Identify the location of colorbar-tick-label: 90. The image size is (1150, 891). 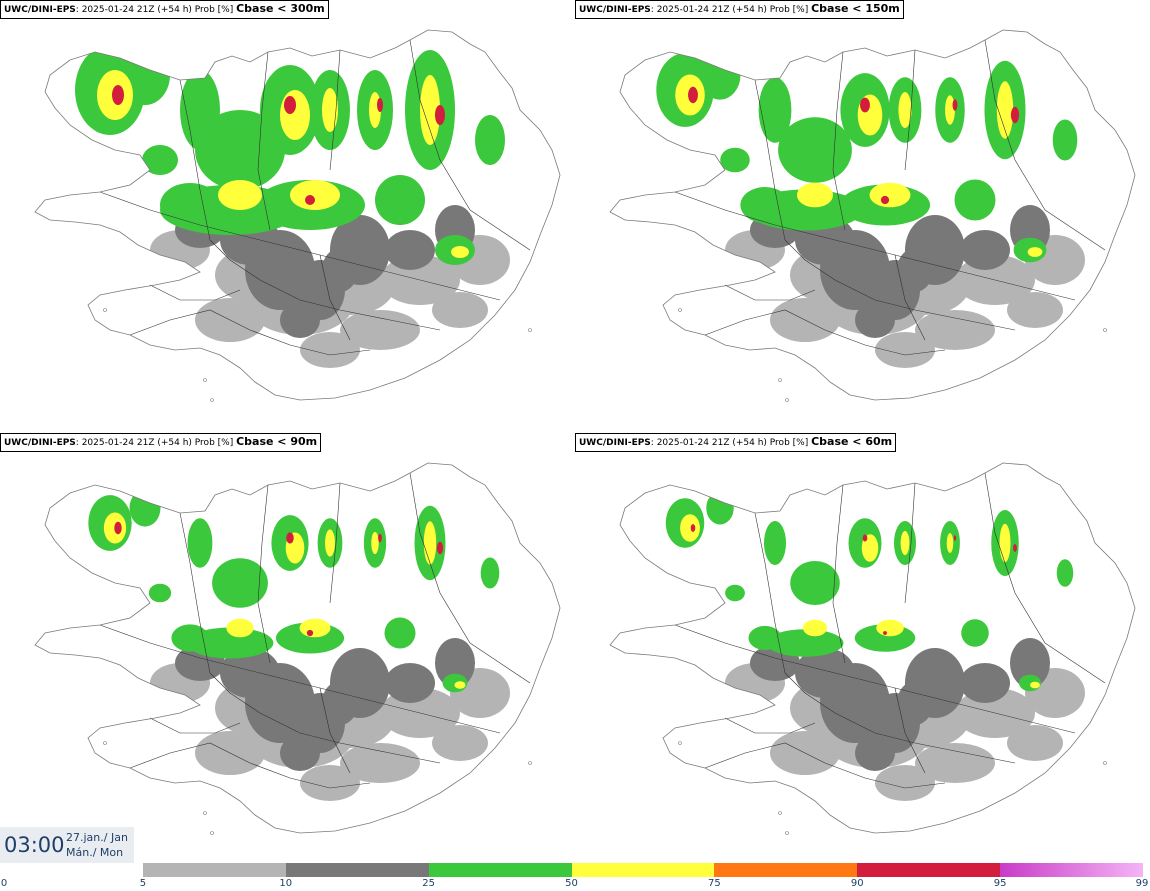
(857, 883).